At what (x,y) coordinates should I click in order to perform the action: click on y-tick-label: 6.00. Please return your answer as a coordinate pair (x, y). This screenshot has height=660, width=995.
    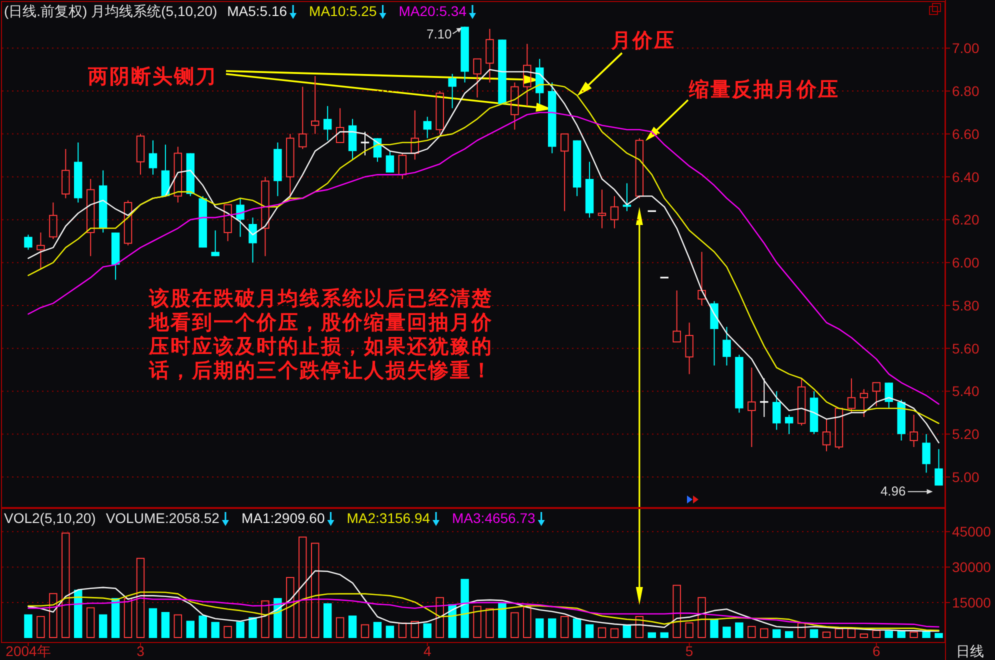
    Looking at the image, I should click on (966, 262).